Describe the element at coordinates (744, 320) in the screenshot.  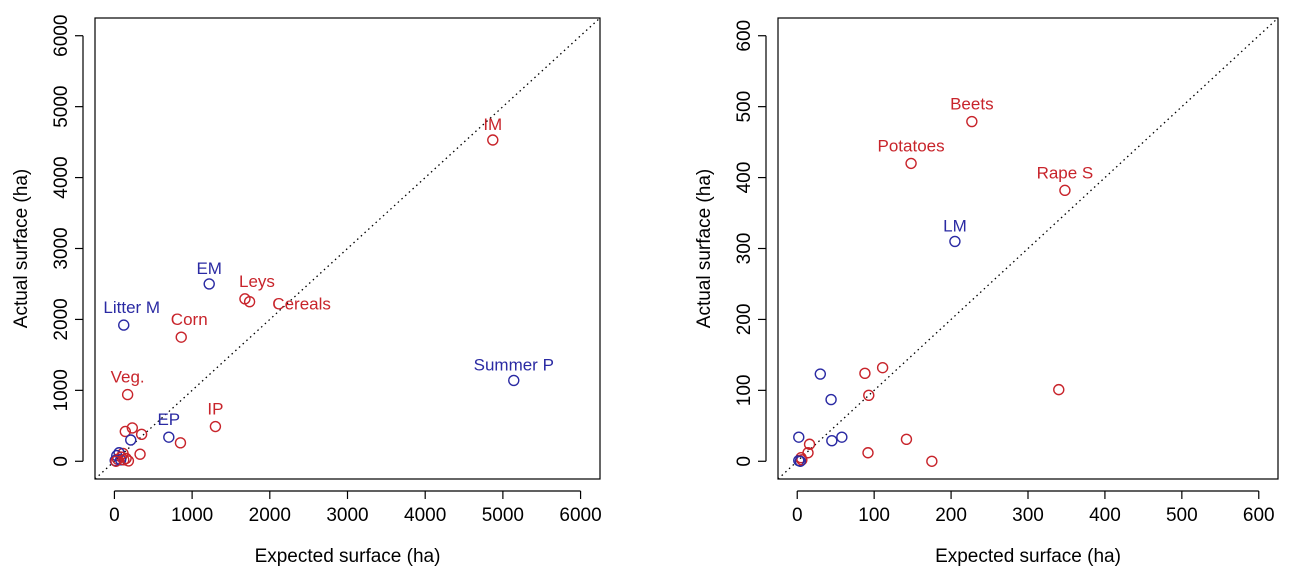
I see `right-y-tick-label: 200` at that location.